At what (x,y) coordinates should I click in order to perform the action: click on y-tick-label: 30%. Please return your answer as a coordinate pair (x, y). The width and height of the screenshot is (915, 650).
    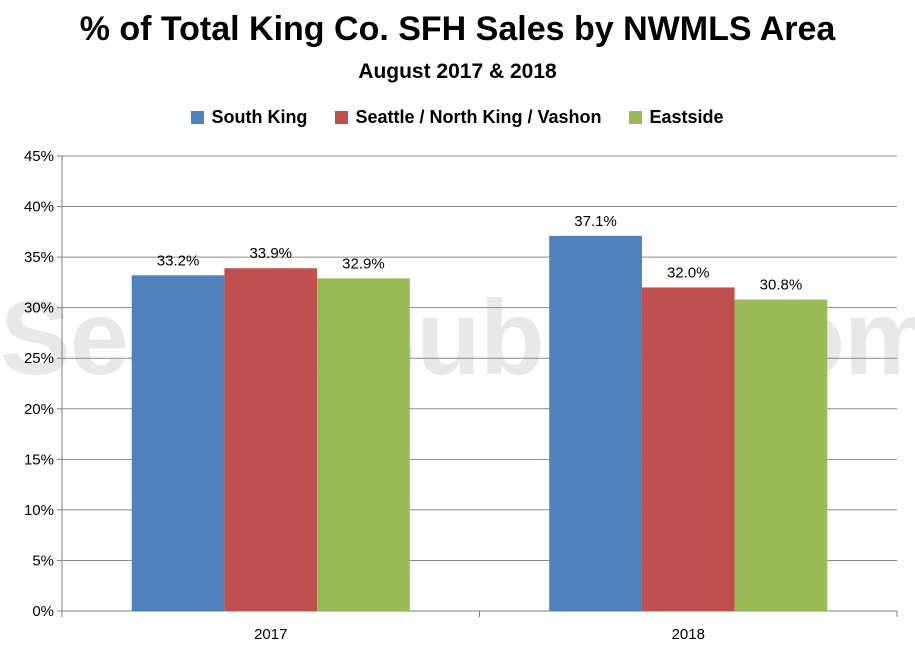
    Looking at the image, I should click on (39, 308).